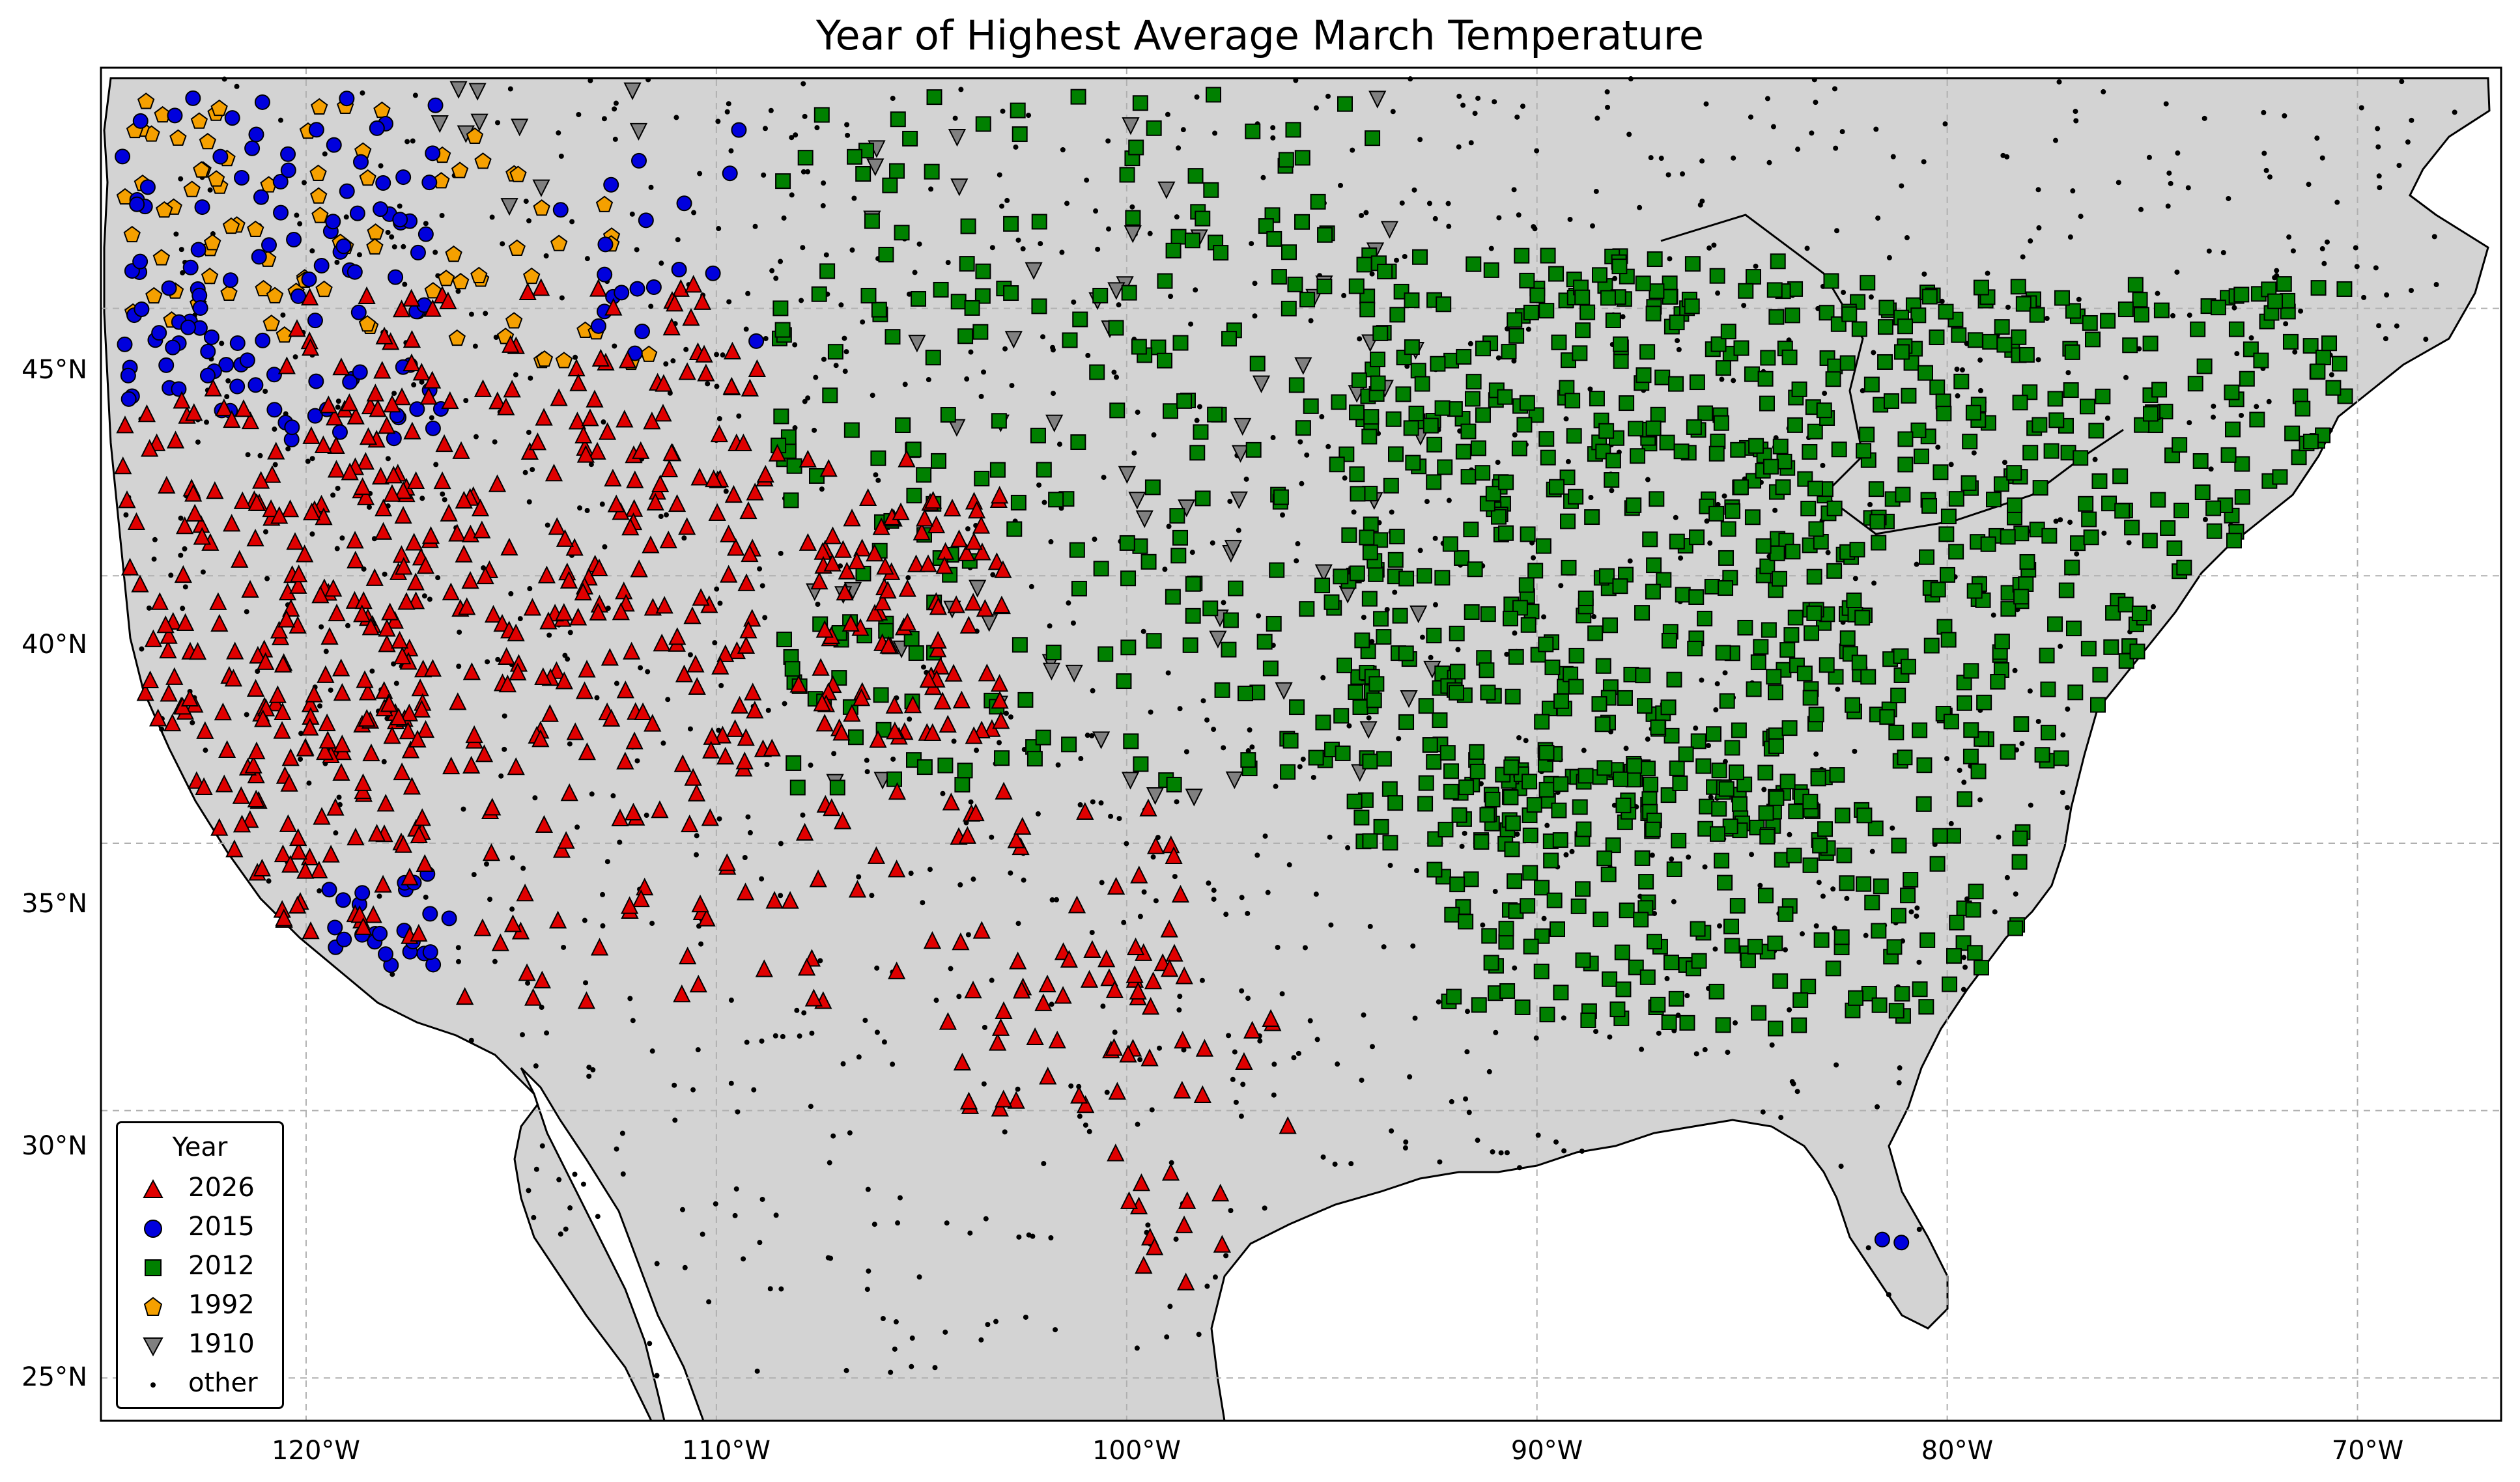 The width and height of the screenshot is (2520, 1482). I want to click on y-tick-label: 40°N, so click(54, 645).